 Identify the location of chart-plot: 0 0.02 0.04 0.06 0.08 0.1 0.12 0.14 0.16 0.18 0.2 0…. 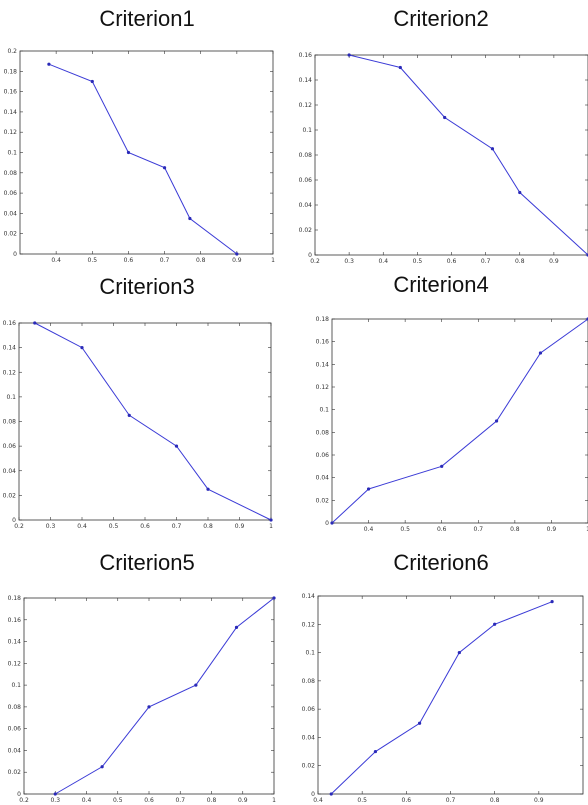
(139, 156).